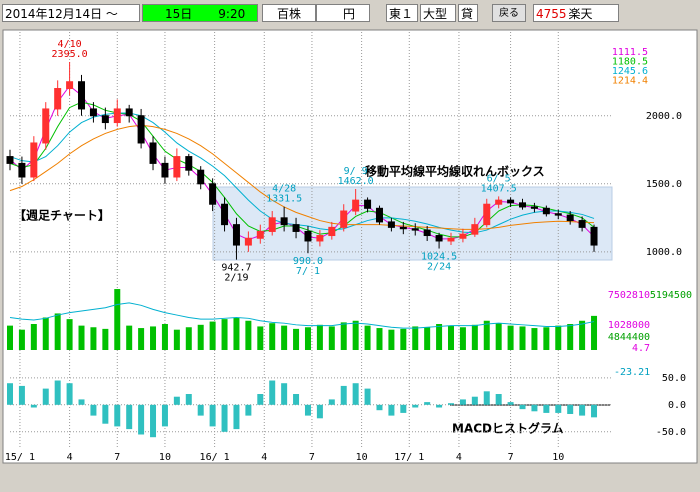  Describe the element at coordinates (641, 348) in the screenshot. I see `volume-label: 4.7` at that location.